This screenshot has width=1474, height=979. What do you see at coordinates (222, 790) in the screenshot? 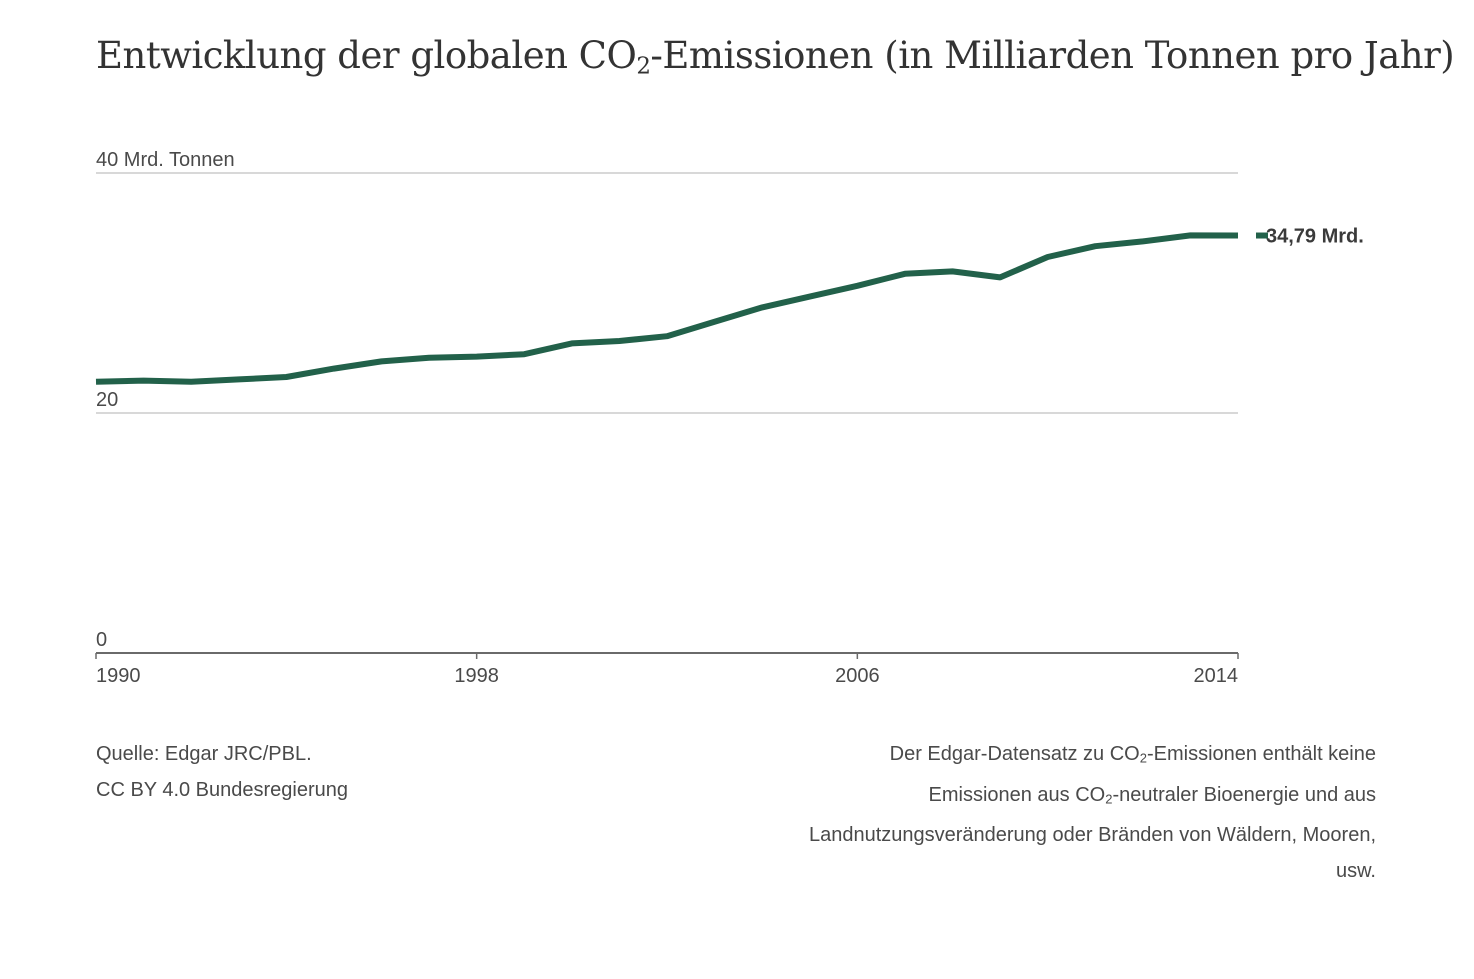
I see `license-line: CC BY 4.0 Bundesregierung` at bounding box center [222, 790].